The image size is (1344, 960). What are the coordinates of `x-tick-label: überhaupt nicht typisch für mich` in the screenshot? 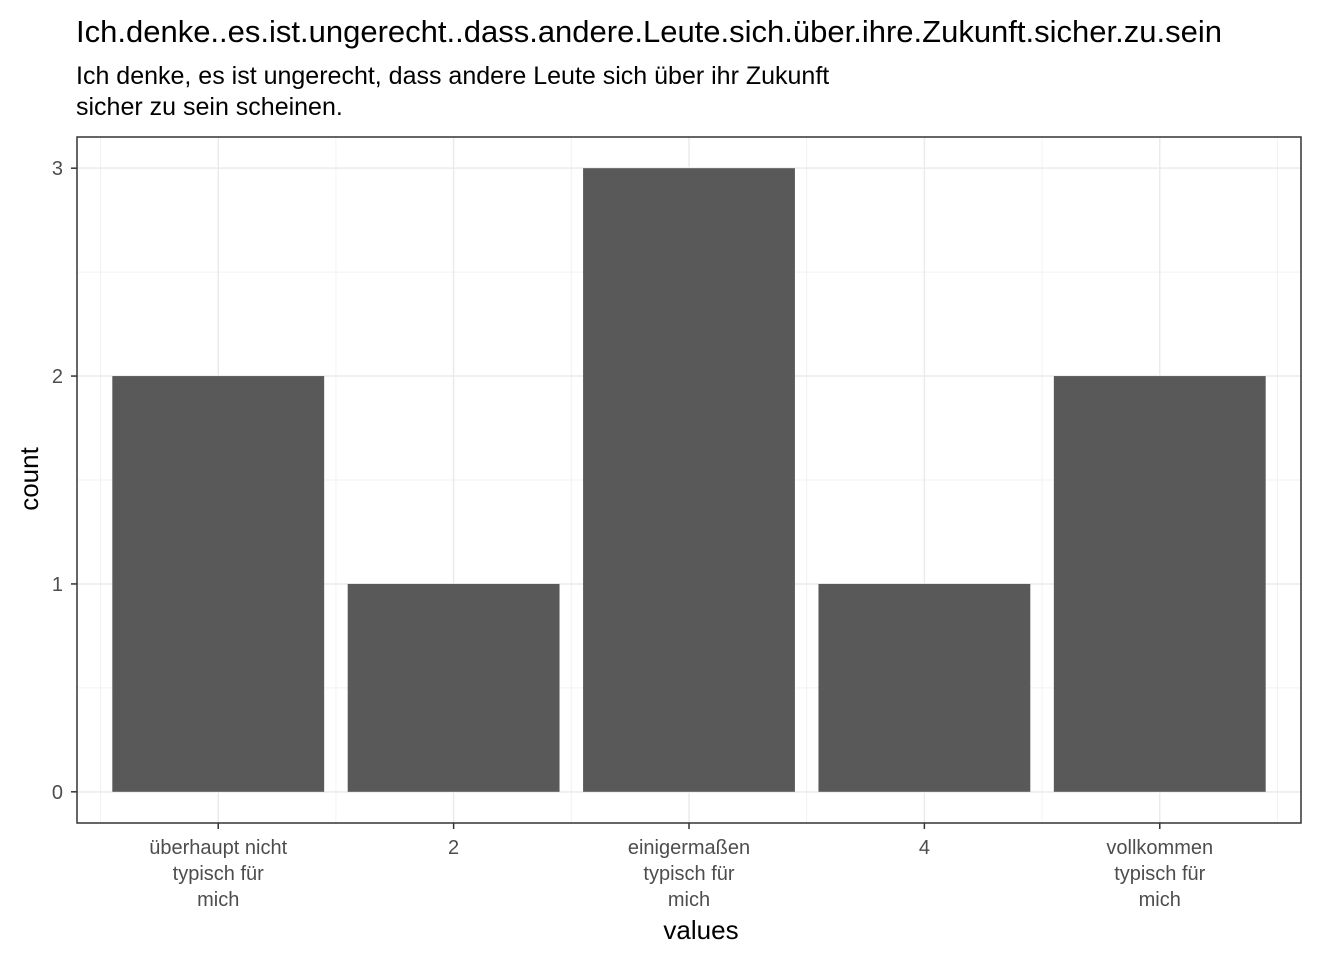 It's located at (218, 874).